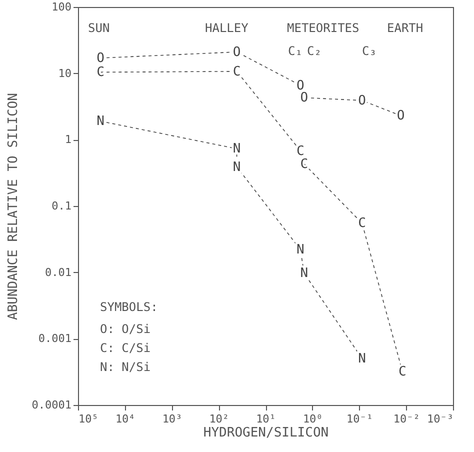 The image size is (474, 452). What do you see at coordinates (172, 419) in the screenshot?
I see `x-tick-label: 10³` at bounding box center [172, 419].